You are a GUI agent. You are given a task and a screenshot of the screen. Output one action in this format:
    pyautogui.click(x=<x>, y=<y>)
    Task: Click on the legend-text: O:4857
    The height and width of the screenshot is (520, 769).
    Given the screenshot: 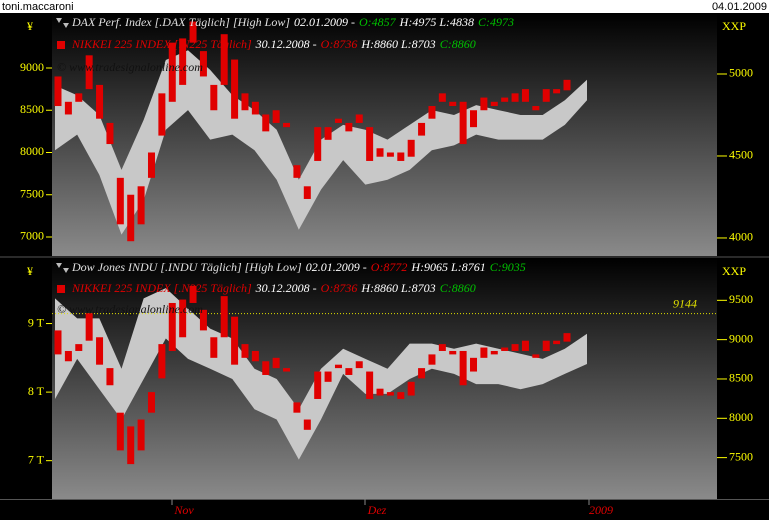 What is the action you would take?
    pyautogui.click(x=378, y=22)
    